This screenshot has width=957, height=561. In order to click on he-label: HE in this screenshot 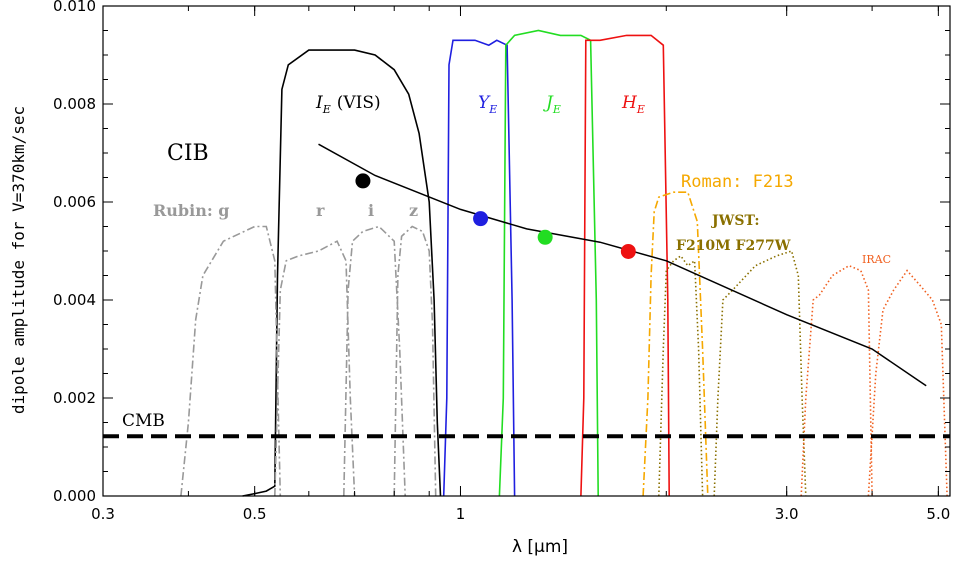, I will do `click(633, 104)`.